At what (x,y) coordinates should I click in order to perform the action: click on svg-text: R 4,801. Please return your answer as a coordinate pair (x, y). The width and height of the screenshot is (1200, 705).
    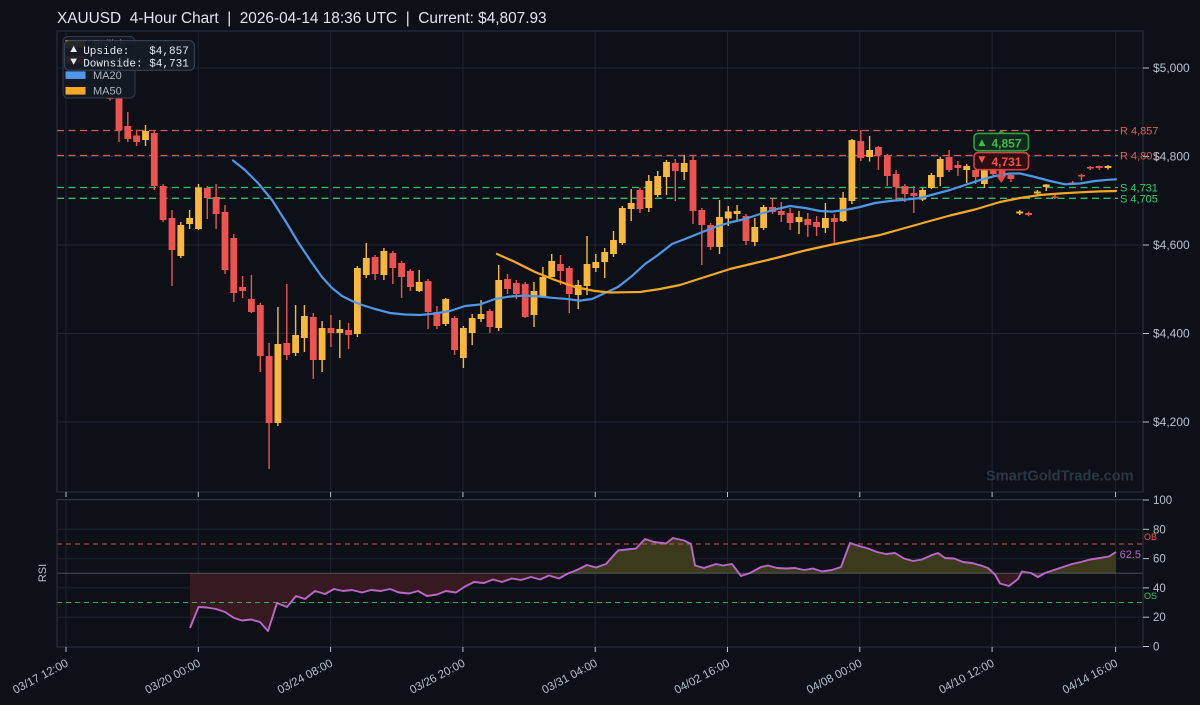
    Looking at the image, I should click on (1139, 157).